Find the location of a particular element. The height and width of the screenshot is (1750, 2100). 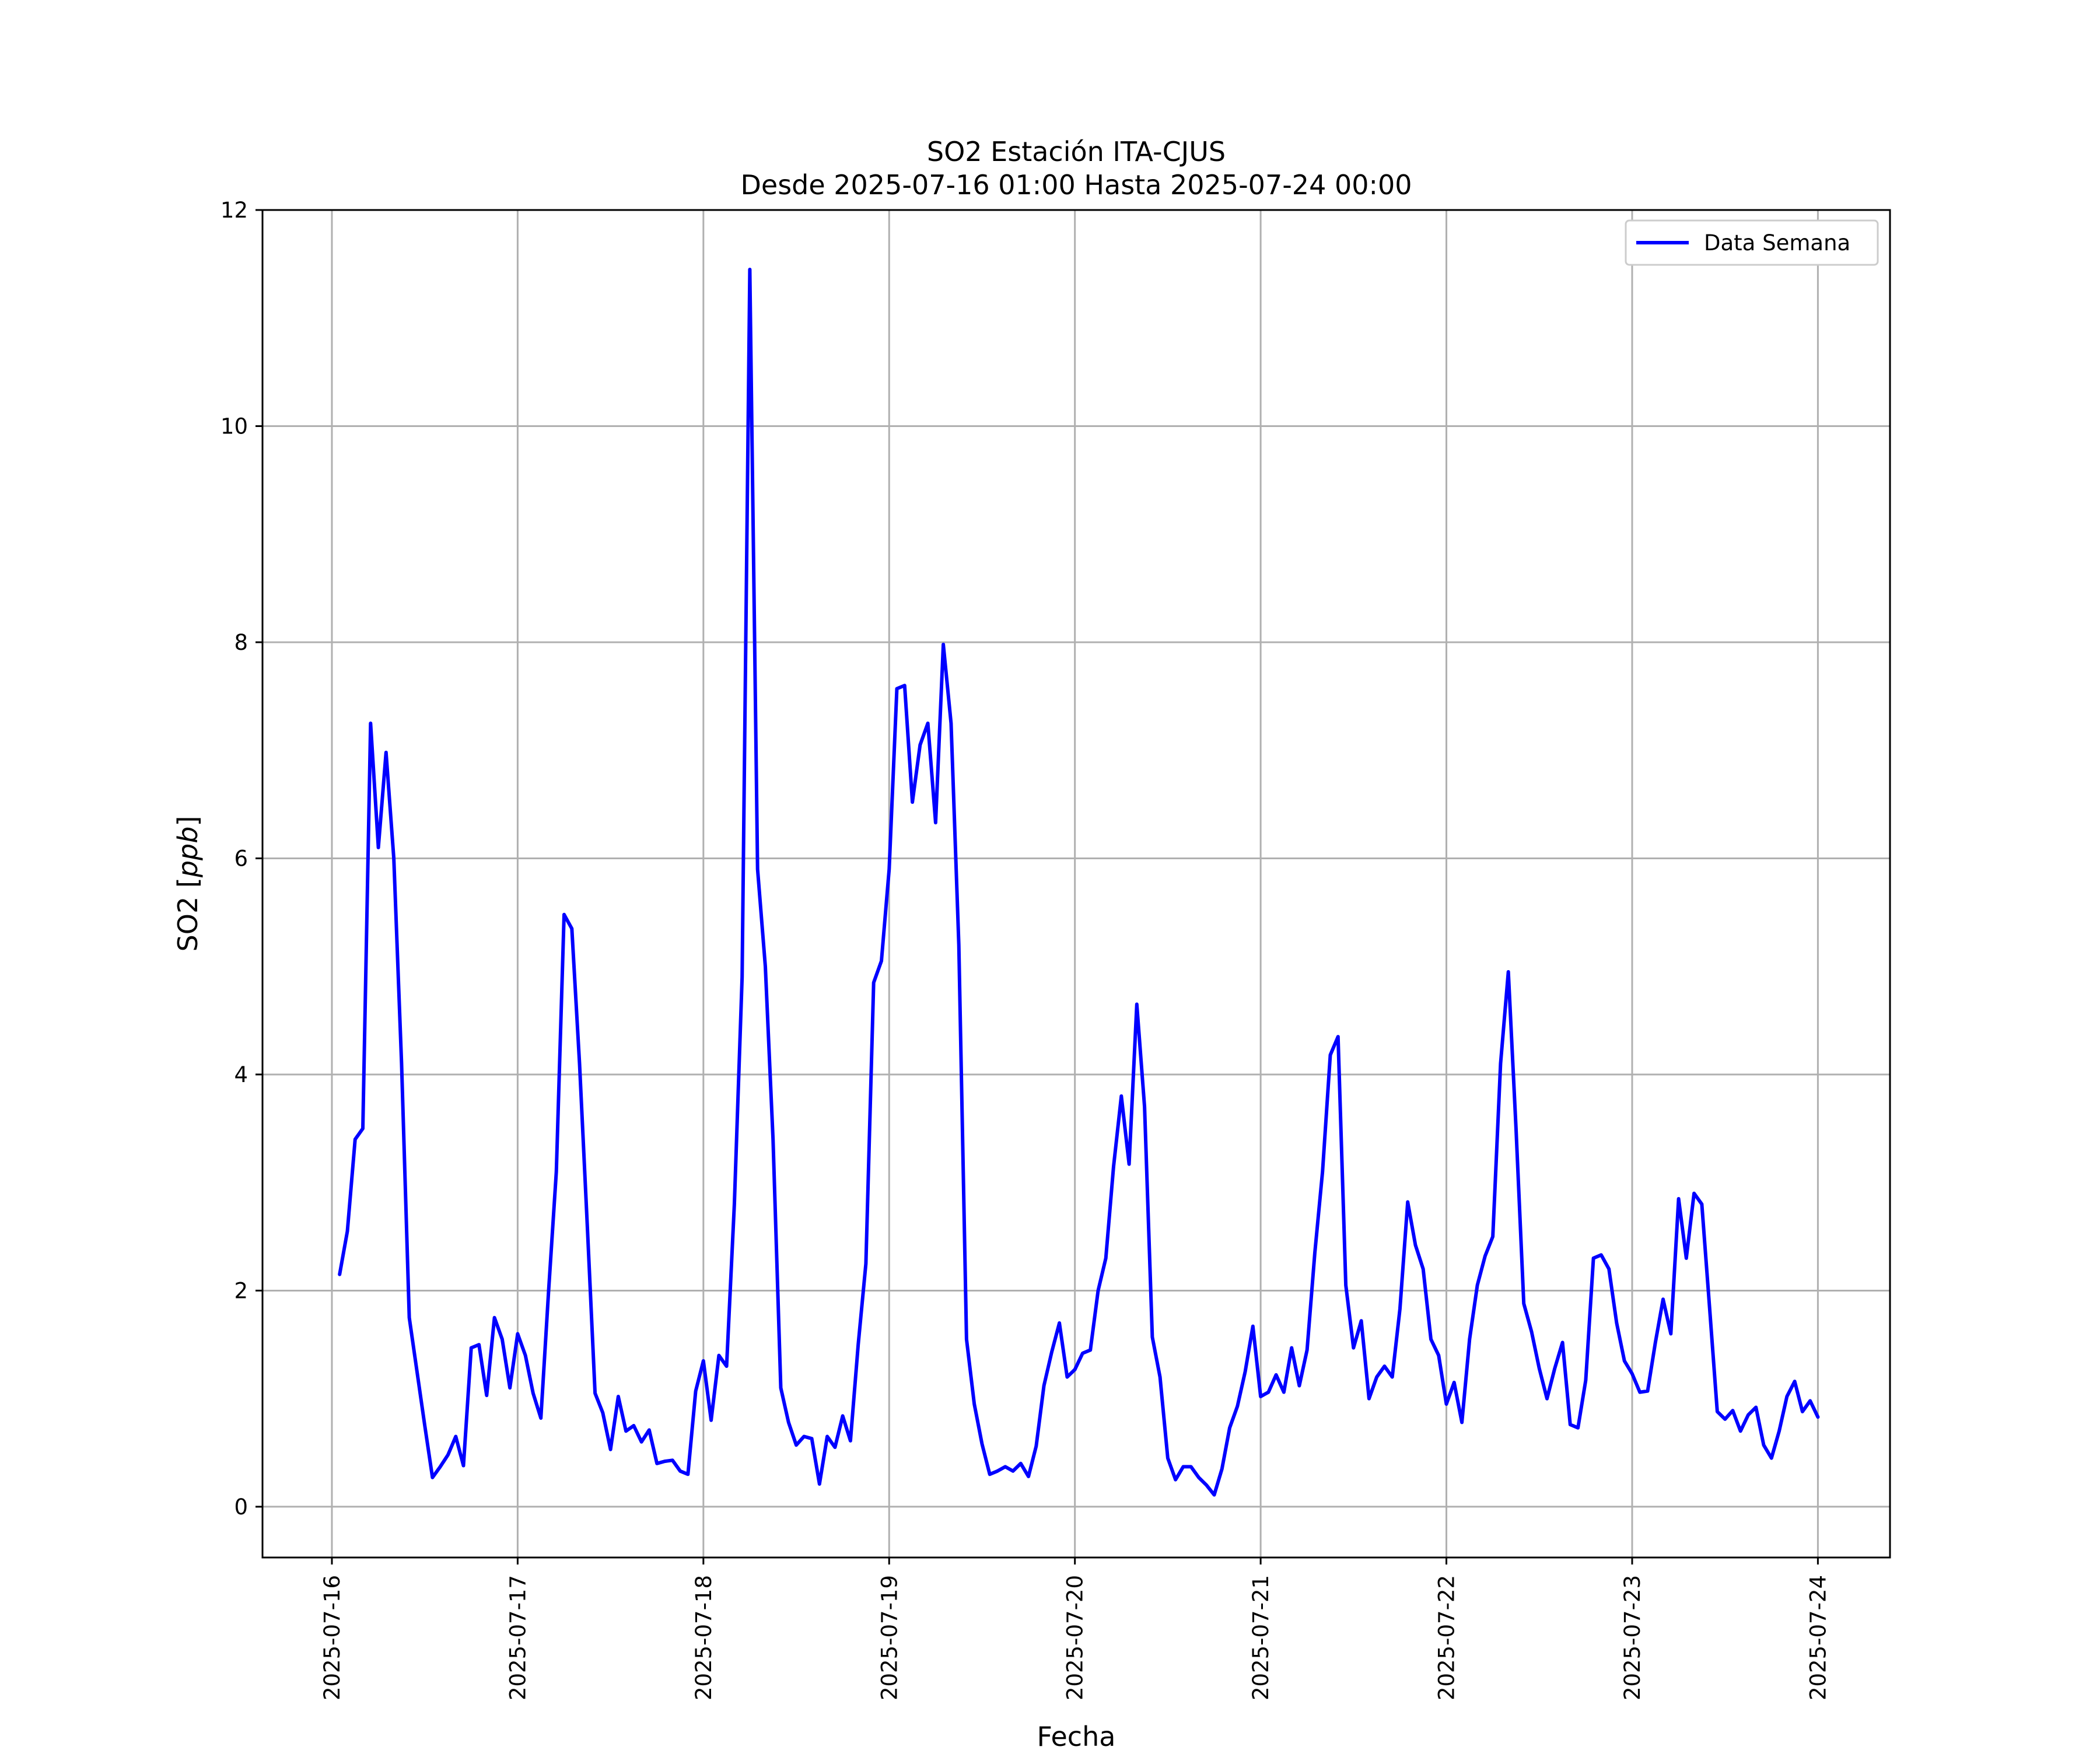

x-tick-label: 2025-07-16 is located at coordinates (332, 1637).